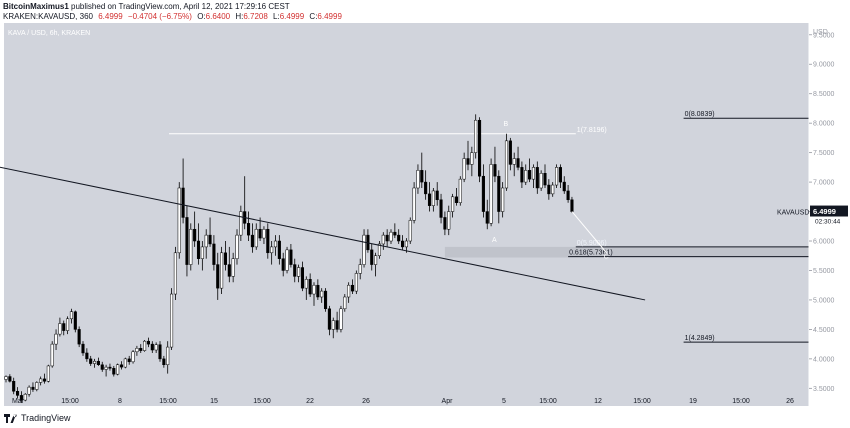  Describe the element at coordinates (255, 16) in the screenshot. I see `ohlc-h-value: 6.7208` at that location.